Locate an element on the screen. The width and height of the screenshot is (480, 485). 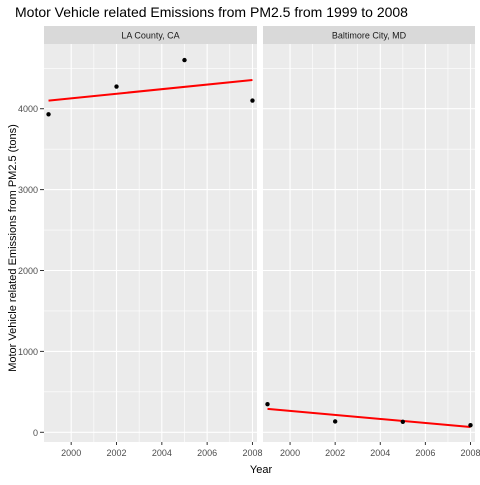
y-tick-label: 0 is located at coordinates (35, 433).